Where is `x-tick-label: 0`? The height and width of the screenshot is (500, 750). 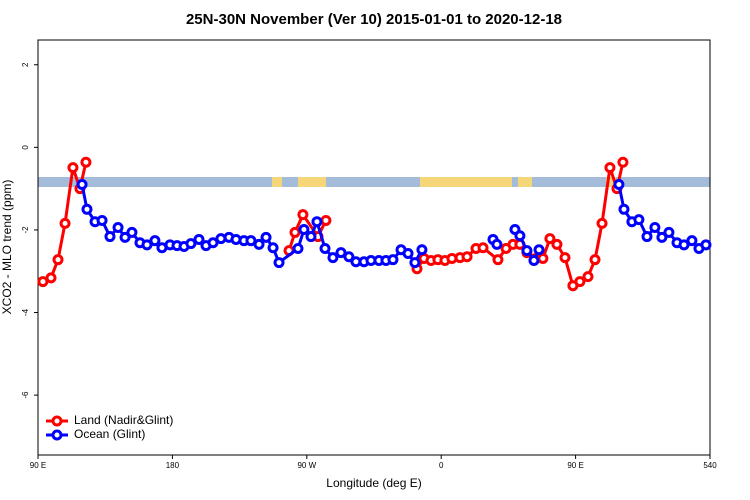 x-tick-label: 0 is located at coordinates (441, 465).